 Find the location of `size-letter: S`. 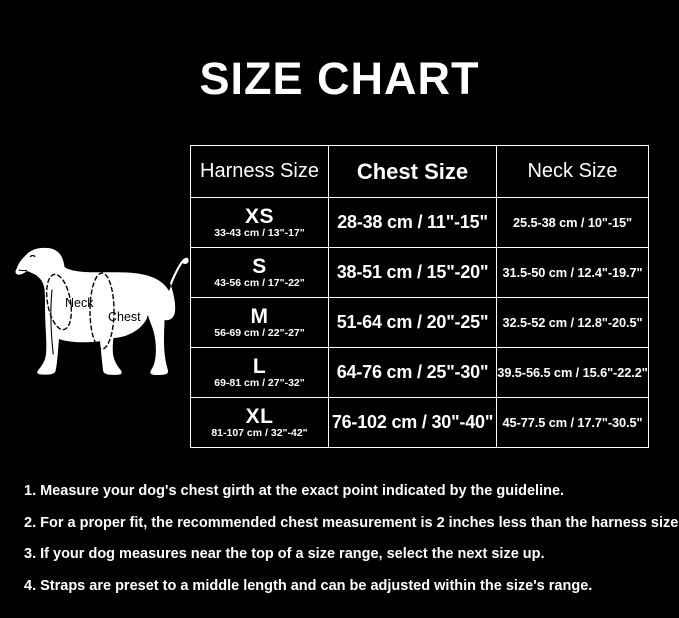

size-letter: S is located at coordinates (259, 266).